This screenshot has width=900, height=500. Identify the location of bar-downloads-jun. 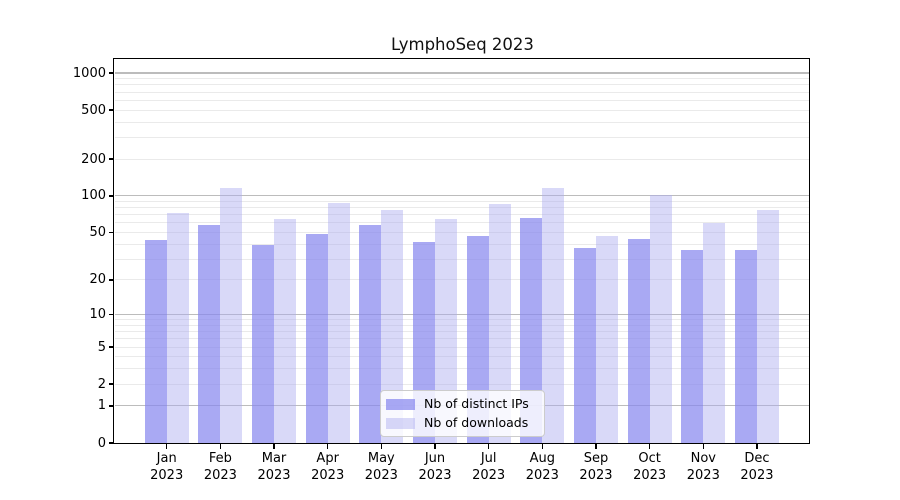
(446, 331).